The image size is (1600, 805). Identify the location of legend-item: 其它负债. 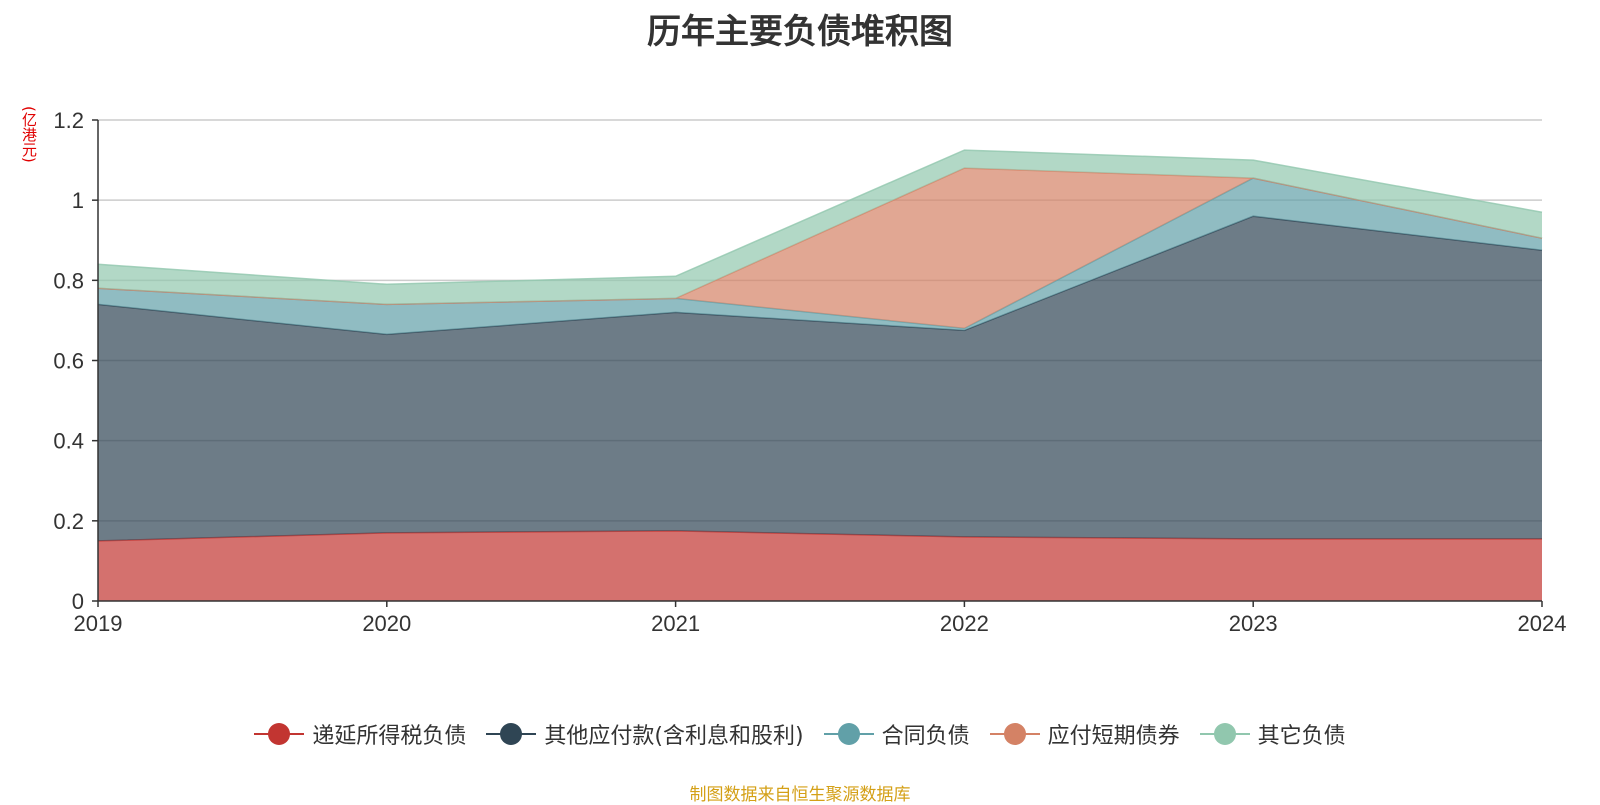
(1272, 734).